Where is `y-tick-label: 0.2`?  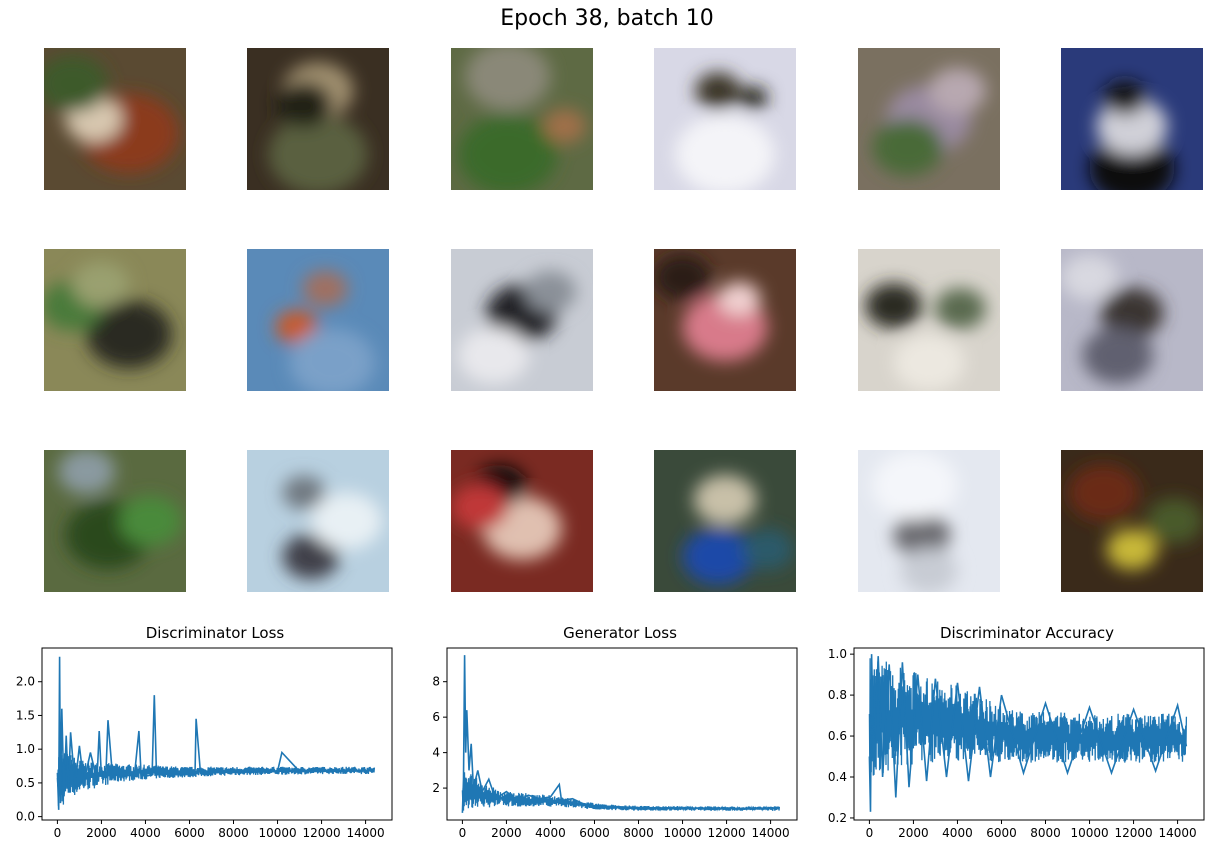 y-tick-label: 0.2 is located at coordinates (837, 818).